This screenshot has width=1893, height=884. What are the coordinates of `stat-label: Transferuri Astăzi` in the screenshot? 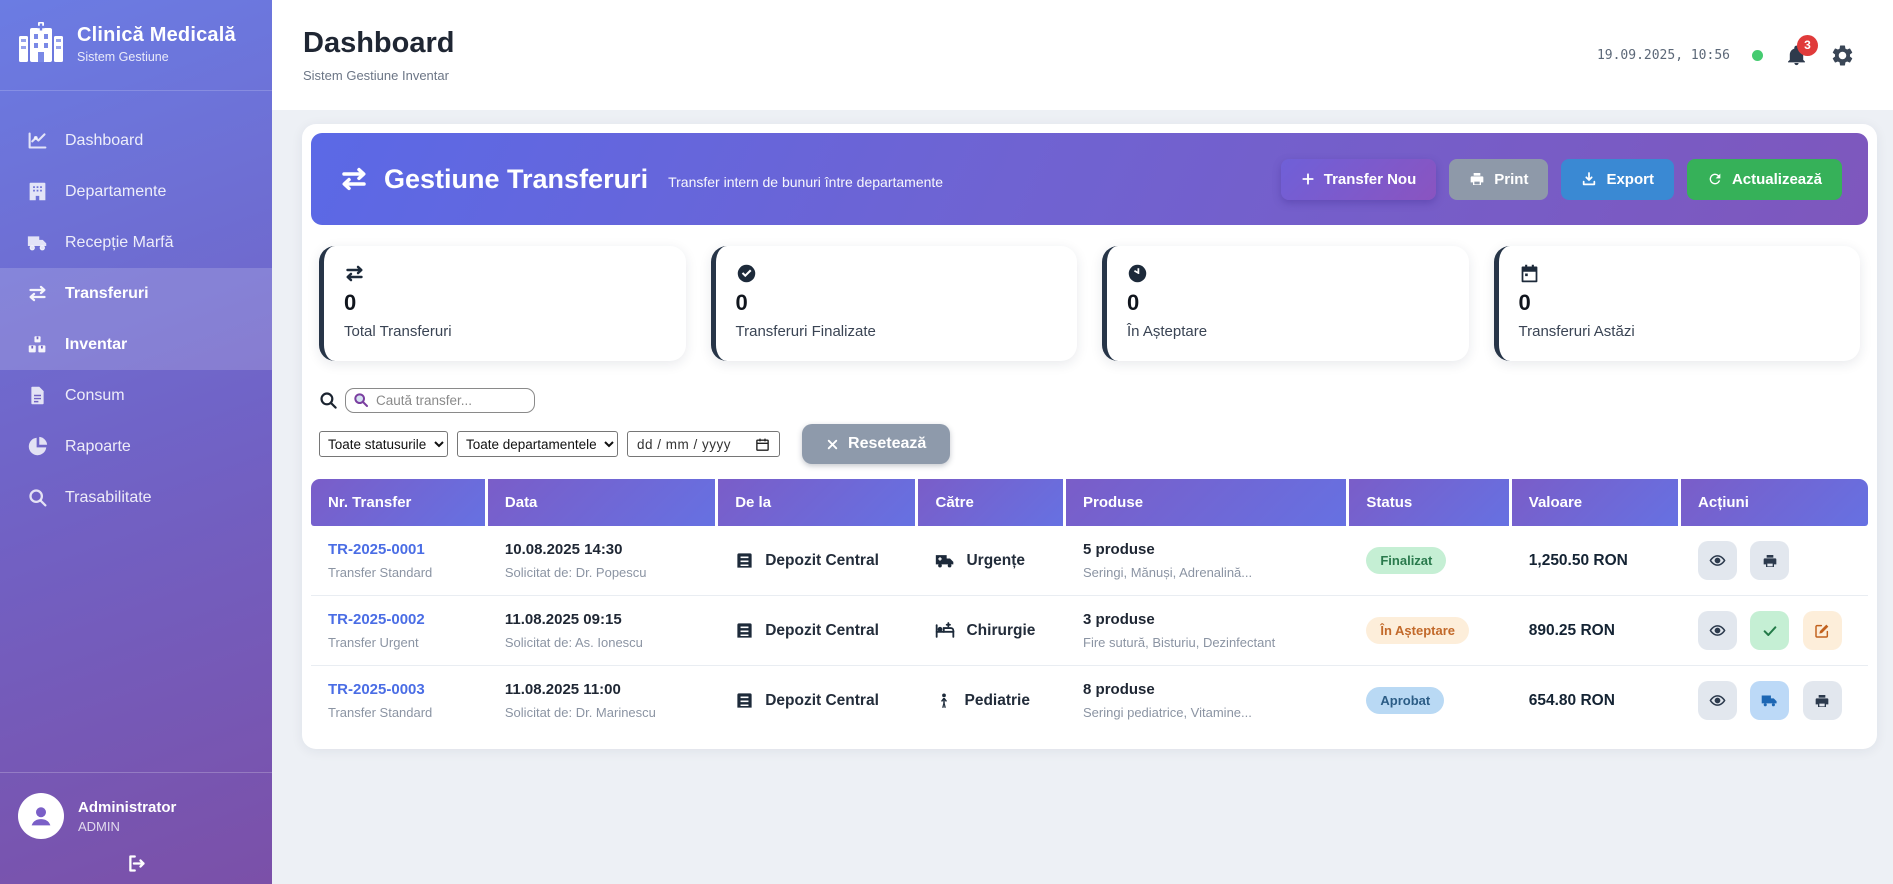 It's located at (1576, 331).